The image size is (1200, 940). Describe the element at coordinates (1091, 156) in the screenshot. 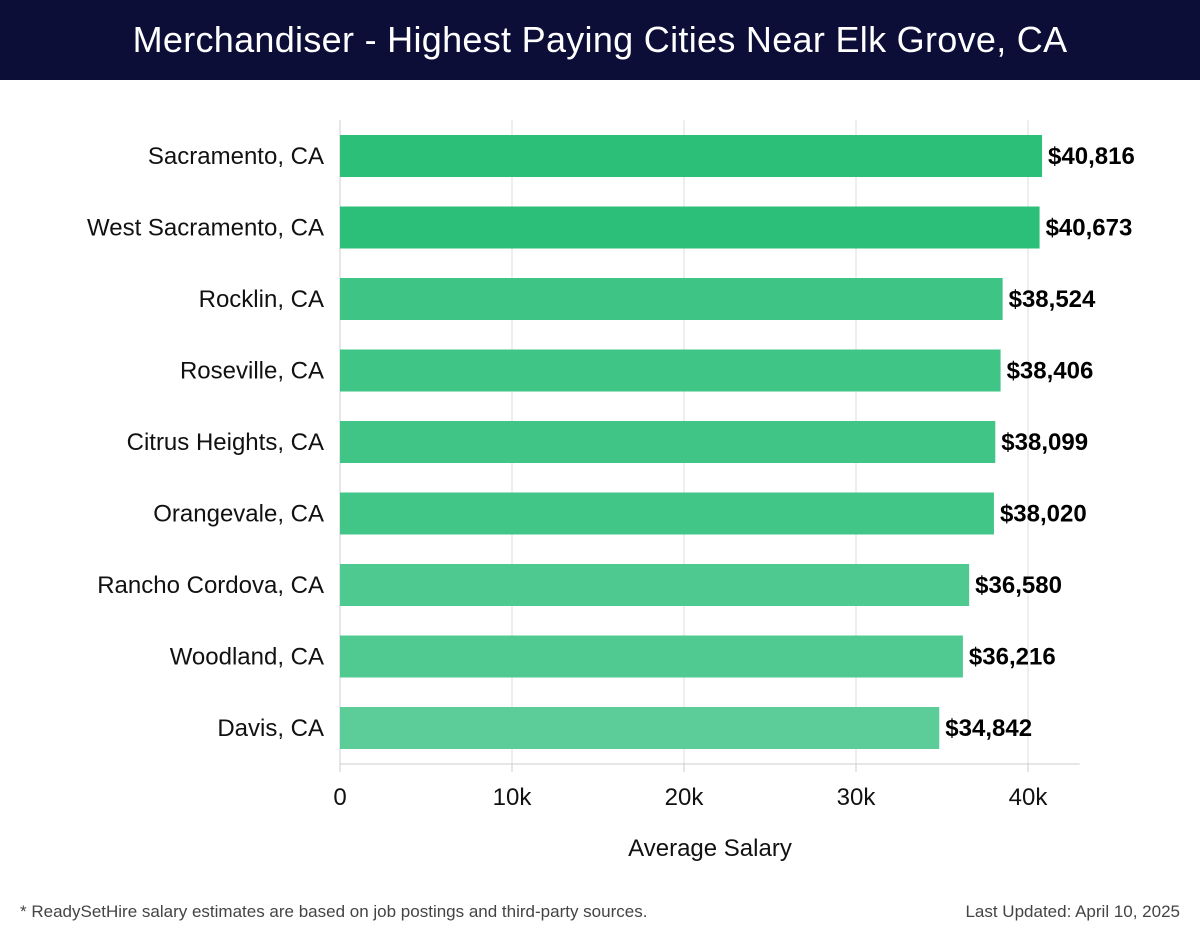

I see `value-label: $40,816` at that location.